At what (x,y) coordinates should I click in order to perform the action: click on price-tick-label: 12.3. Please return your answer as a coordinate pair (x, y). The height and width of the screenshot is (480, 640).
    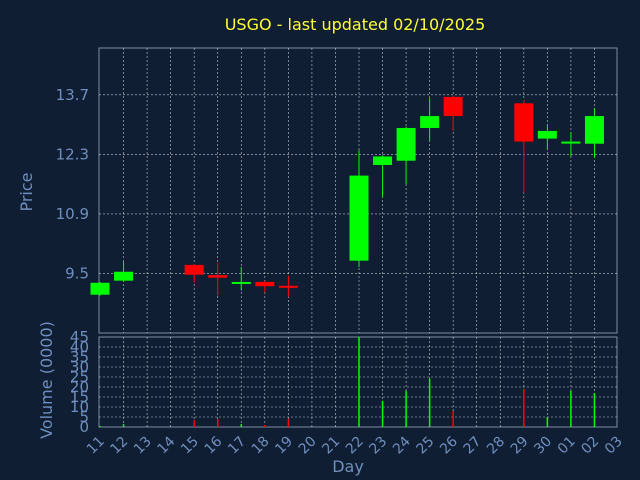
    Looking at the image, I should click on (72, 154).